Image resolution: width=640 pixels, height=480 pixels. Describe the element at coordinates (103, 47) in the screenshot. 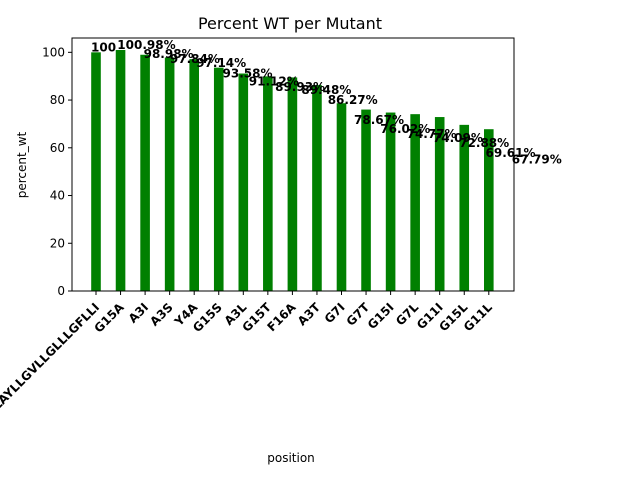

I see `data-label: 100` at that location.